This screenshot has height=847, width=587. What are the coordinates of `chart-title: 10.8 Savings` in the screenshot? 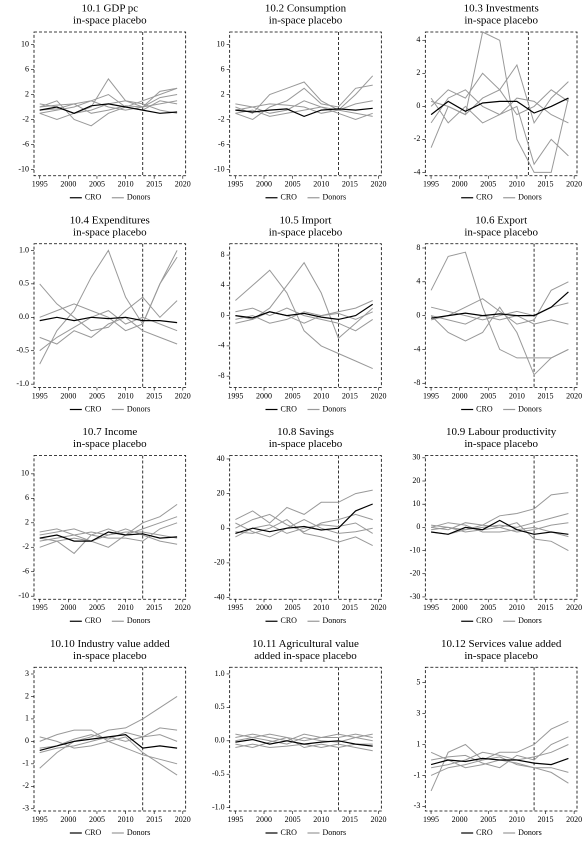 It's located at (305, 432).